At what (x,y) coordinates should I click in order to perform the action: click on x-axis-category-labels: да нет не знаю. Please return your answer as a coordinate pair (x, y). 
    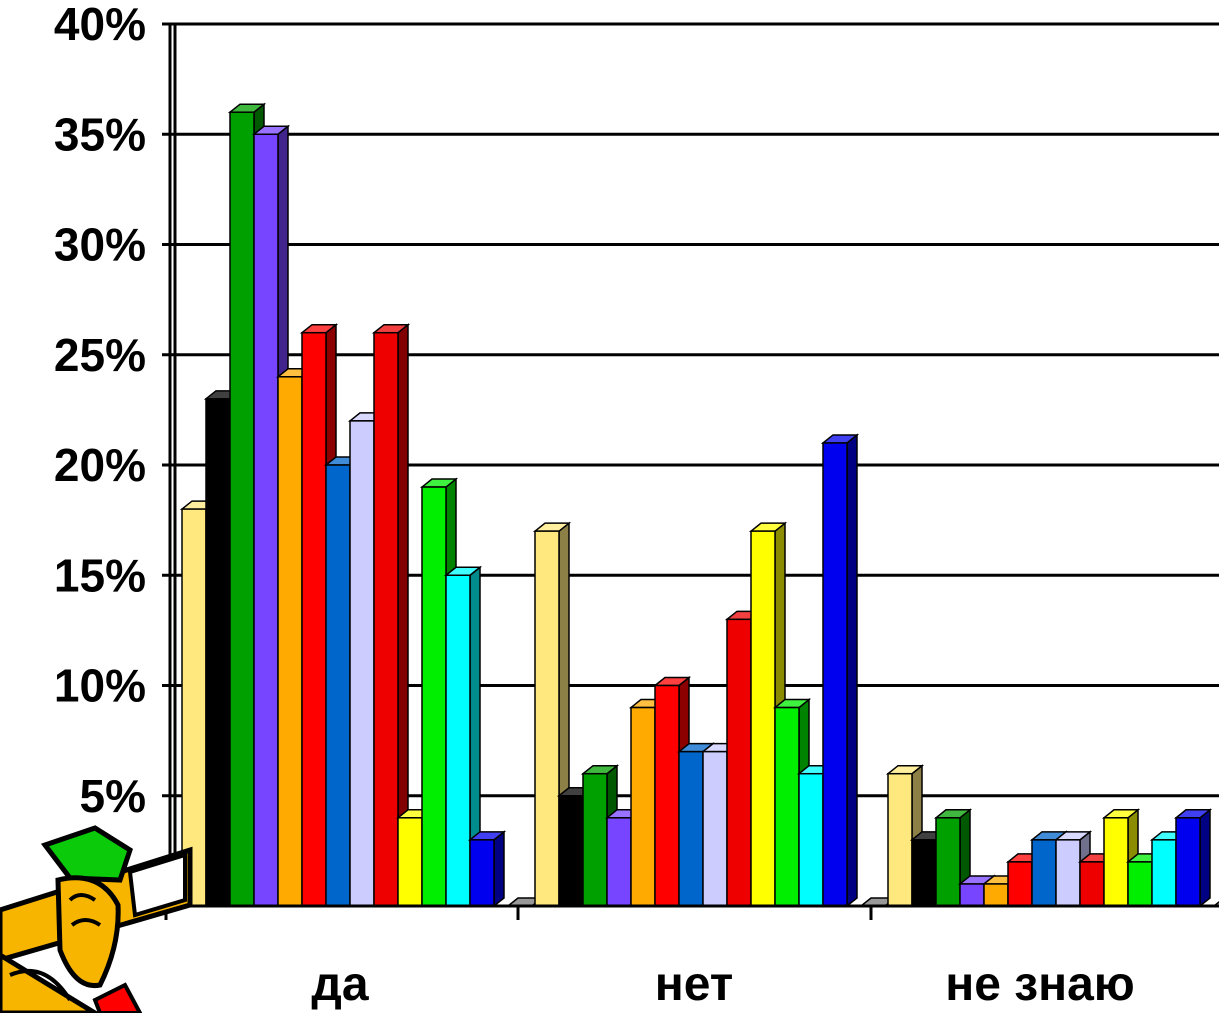
    Looking at the image, I should click on (722, 984).